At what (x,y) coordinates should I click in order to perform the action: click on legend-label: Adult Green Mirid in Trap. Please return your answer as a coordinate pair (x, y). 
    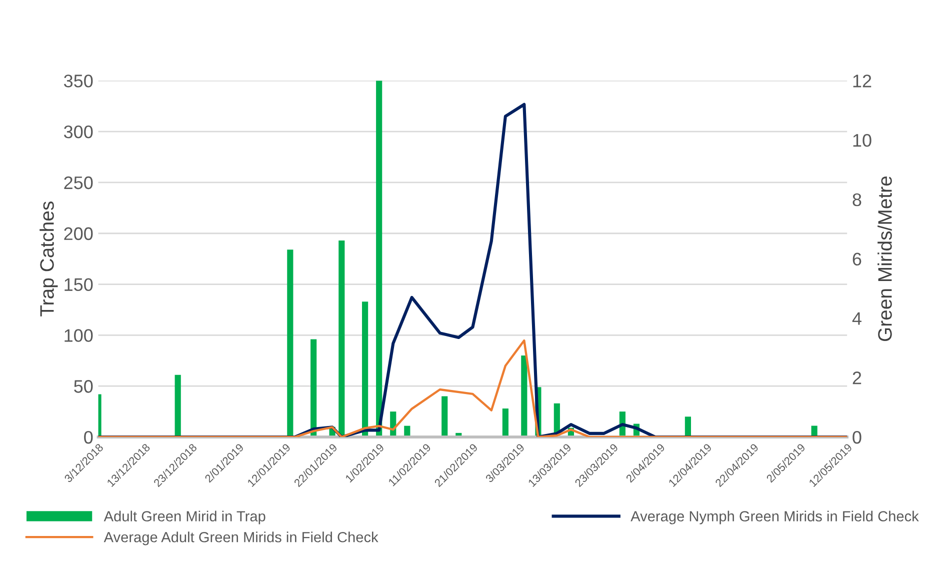
    Looking at the image, I should click on (185, 517).